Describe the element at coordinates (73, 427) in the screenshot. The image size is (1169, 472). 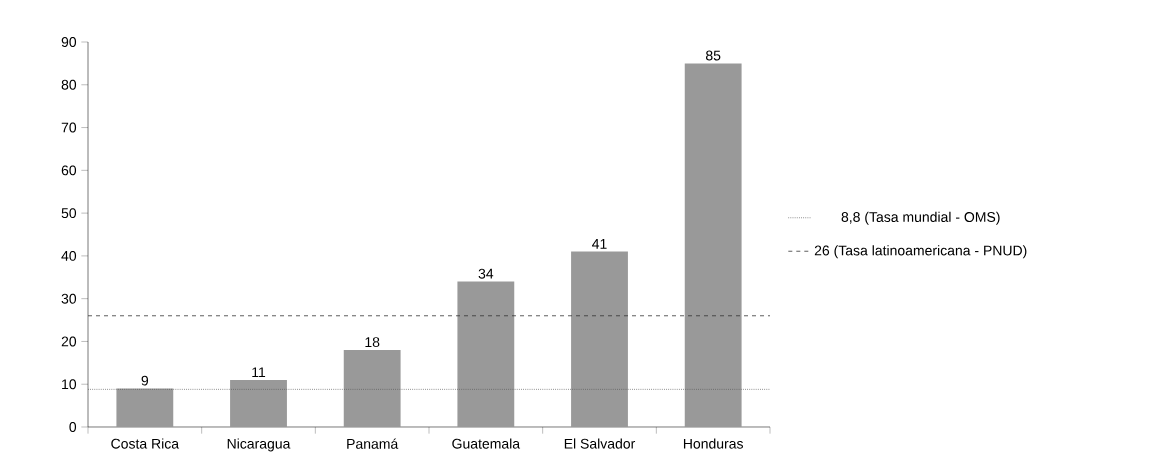
I see `y-tick-label: 0` at that location.